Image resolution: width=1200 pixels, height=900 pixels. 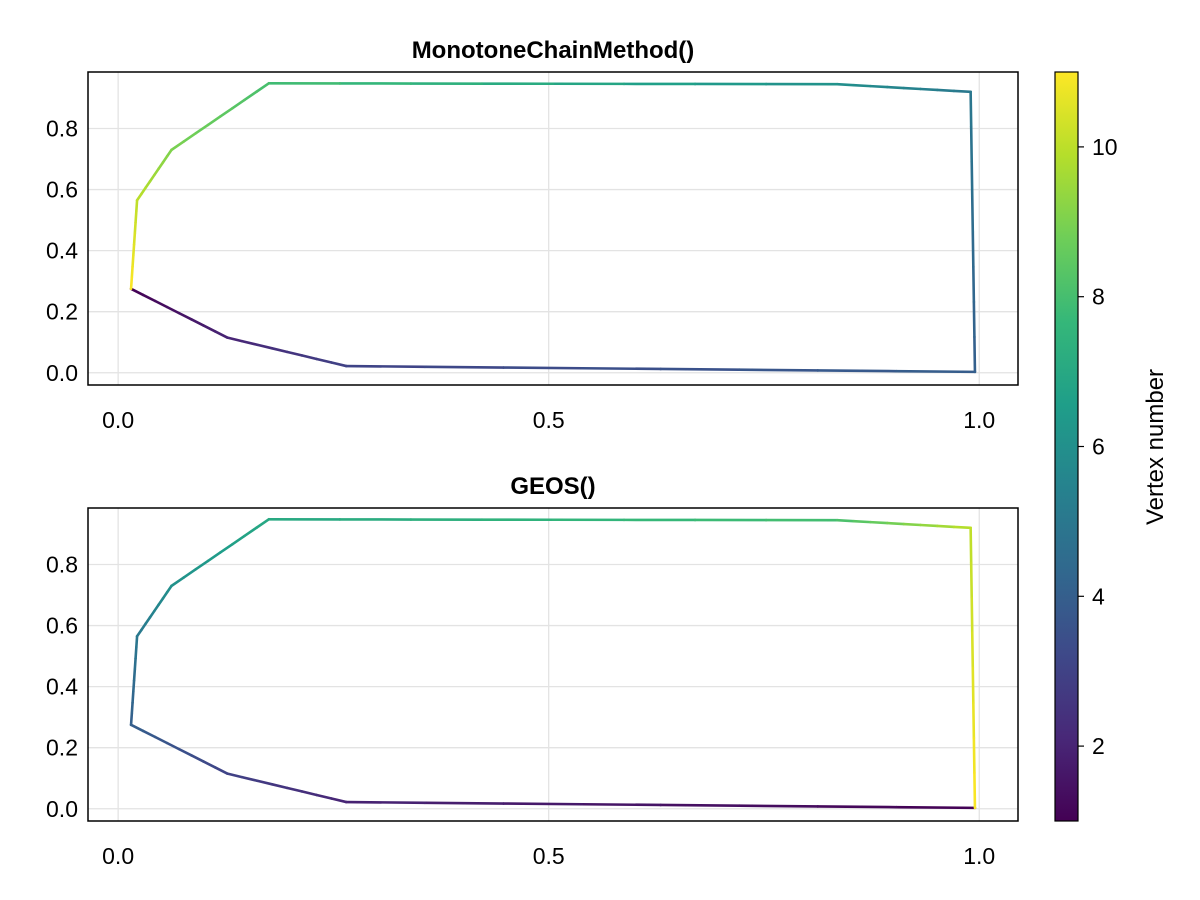 I want to click on colorbar-tick-label: 10, so click(x=1105, y=147).